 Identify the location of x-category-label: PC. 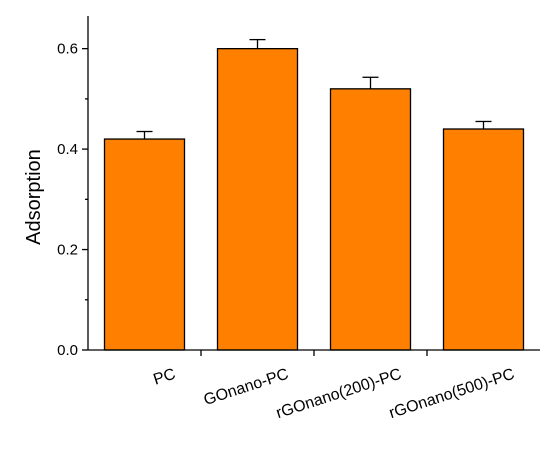
(164, 377).